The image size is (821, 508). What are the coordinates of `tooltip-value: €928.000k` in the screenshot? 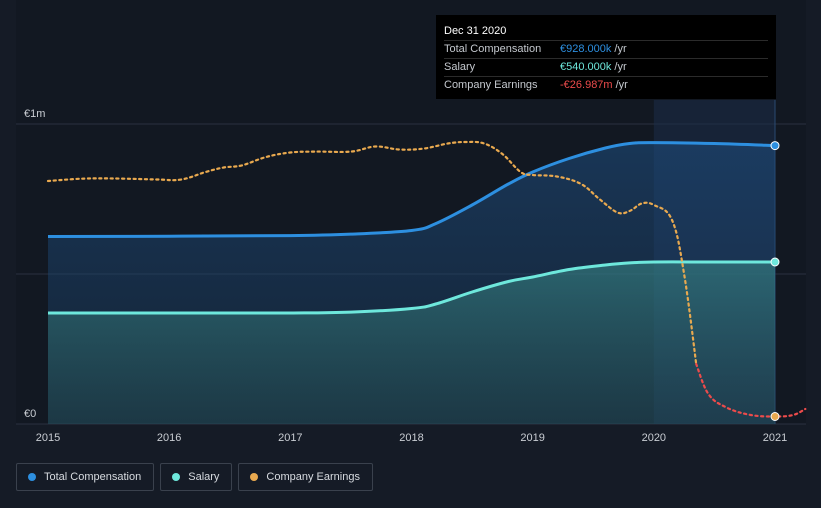 It's located at (586, 49).